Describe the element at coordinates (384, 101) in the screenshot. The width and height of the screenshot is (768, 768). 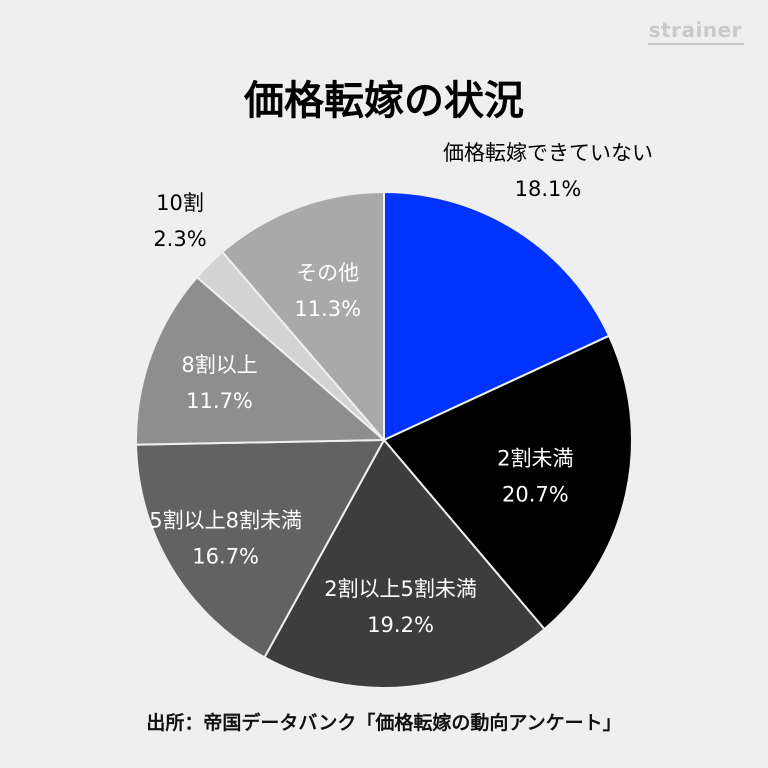
I see `chart-title: 価格転嫁の状況` at that location.